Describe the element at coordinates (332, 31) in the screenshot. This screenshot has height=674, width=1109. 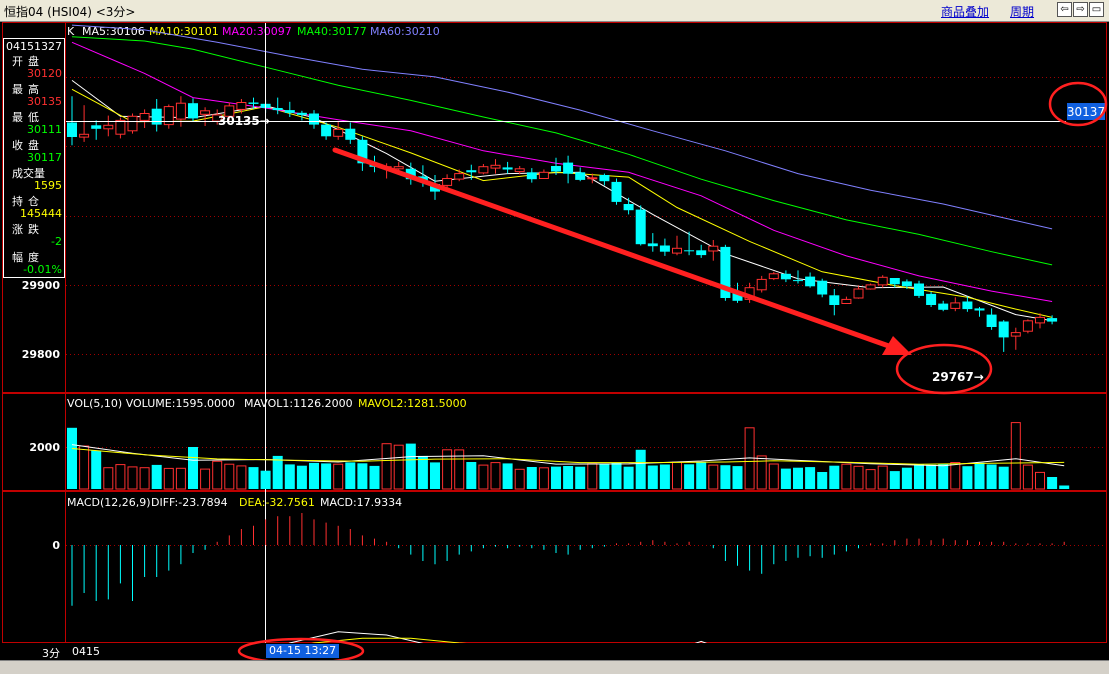
I see `legend-ma40: MA40:30177` at that location.